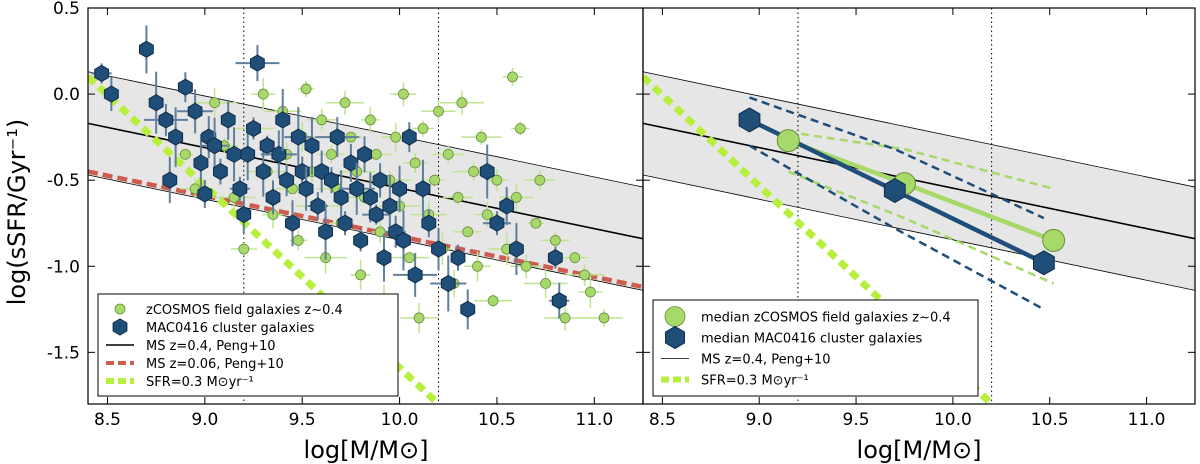  I want to click on legend-label: median MAC0416 cluster galaxies, so click(811, 339).